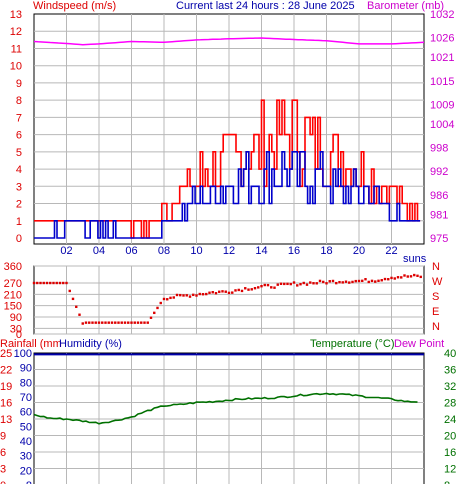 This screenshot has height=484, width=463. Describe the element at coordinates (405, 6) in the screenshot. I see `barometer-axis-label: Barometer (mb)` at that location.